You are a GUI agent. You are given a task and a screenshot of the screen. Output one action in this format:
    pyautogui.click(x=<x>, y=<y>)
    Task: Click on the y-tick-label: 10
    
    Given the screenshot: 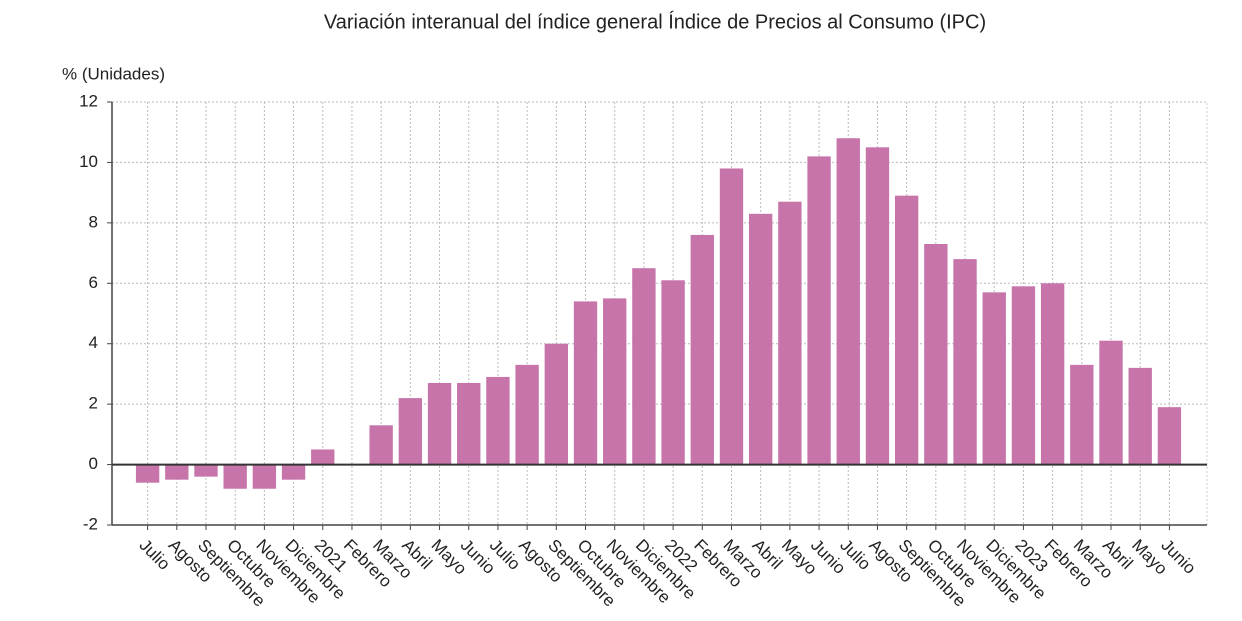 What is the action you would take?
    pyautogui.click(x=88, y=161)
    